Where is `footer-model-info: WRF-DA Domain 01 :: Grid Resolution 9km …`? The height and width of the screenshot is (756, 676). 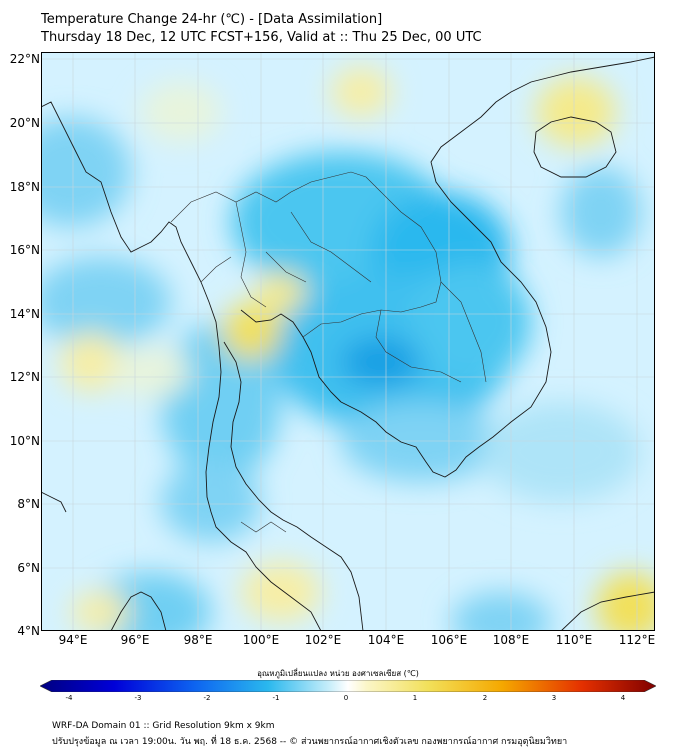
footer-model-info: WRF-DA Domain 01 :: Grid Resolution 9km … is located at coordinates (163, 726).